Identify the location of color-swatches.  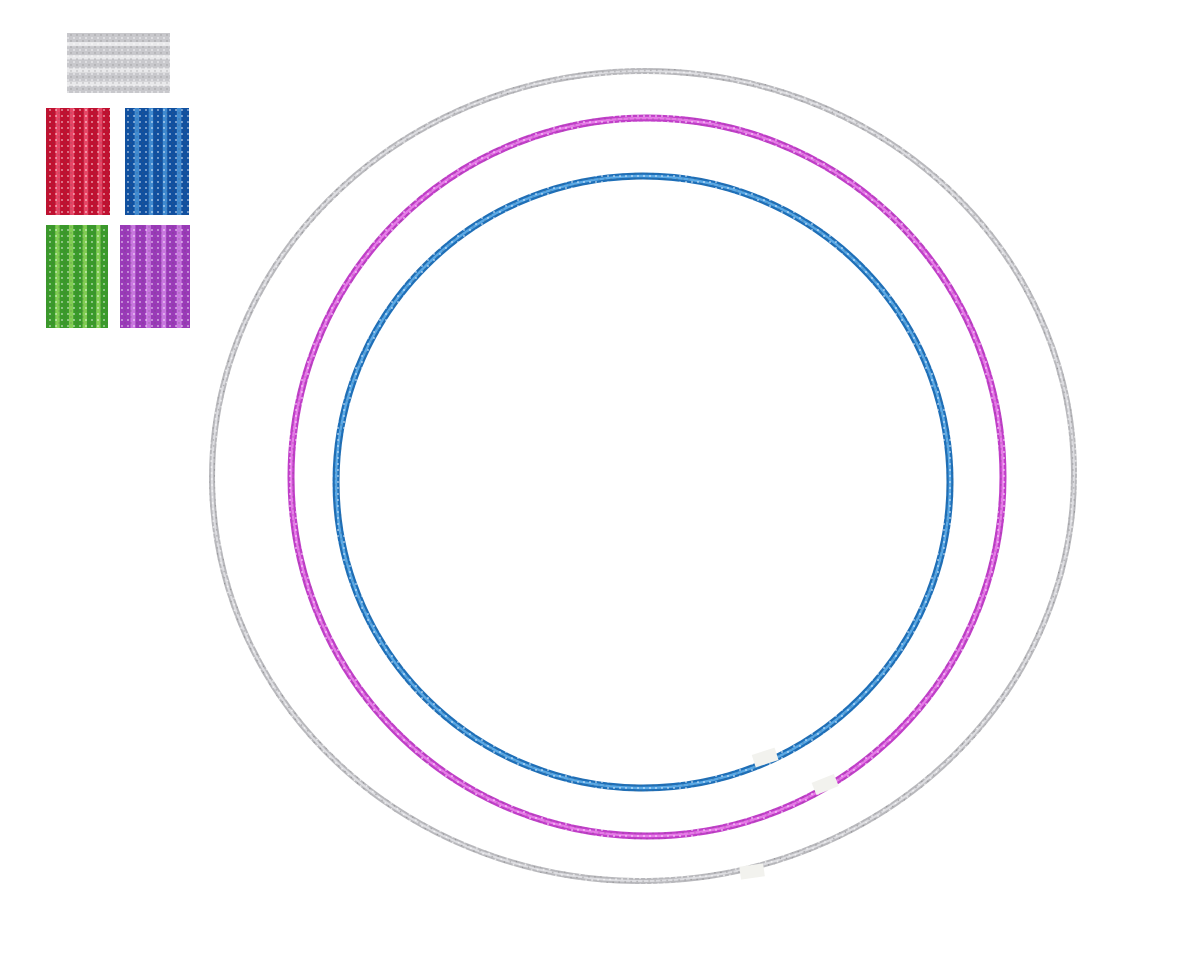
(118, 180).